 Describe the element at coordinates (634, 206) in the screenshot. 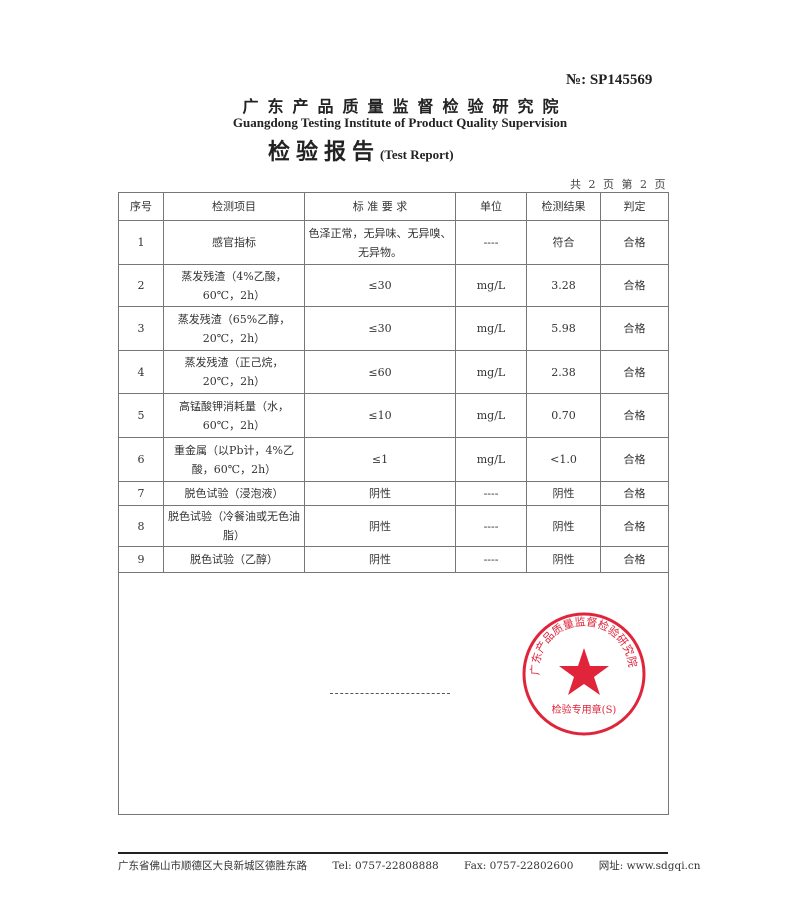

I see `header-verdict: 判定` at that location.